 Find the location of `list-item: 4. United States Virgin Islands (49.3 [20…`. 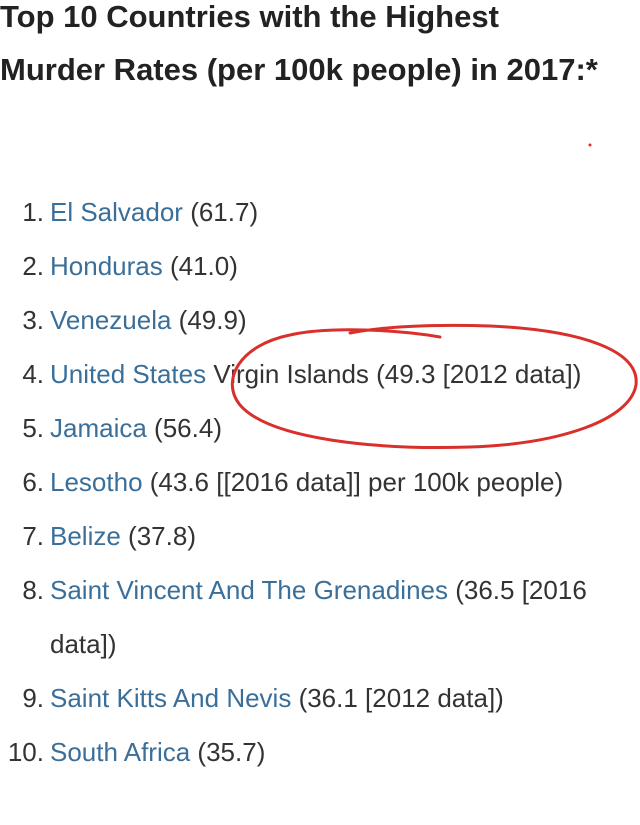

list-item: 4. United States Virgin Islands (49.3 [20… is located at coordinates (300, 374).